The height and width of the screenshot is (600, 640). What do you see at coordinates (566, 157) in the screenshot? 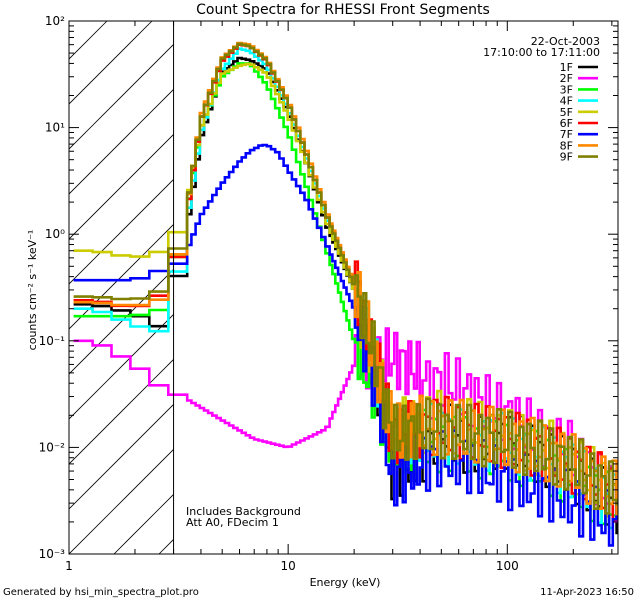
I see `legend-label-9F: 9F` at bounding box center [566, 157].